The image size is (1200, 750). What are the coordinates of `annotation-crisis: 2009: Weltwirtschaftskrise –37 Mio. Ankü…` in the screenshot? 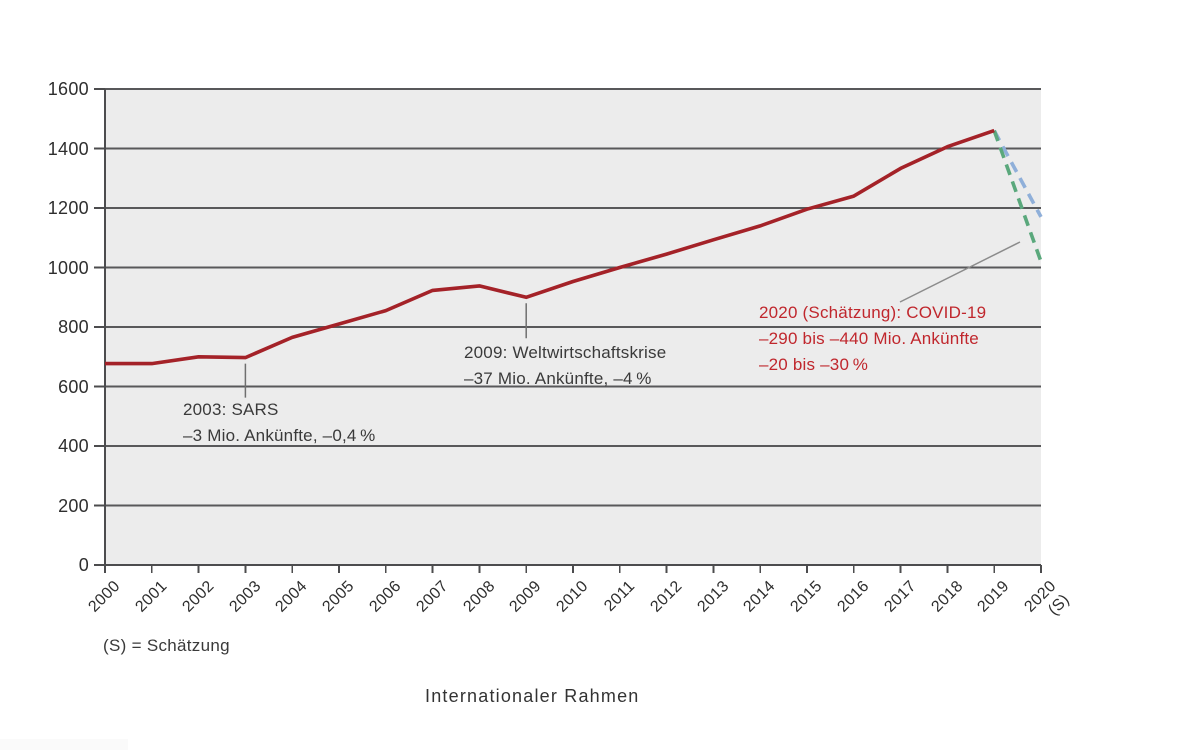 It's located at (565, 366).